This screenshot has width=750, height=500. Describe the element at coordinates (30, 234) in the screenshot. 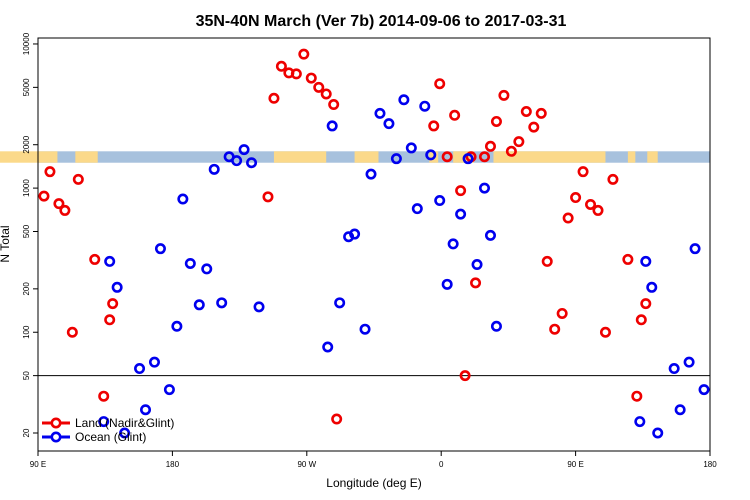

I see `y-axis-ticks: 20 50 100 200 500 1000 2000 5000 10000` at that location.